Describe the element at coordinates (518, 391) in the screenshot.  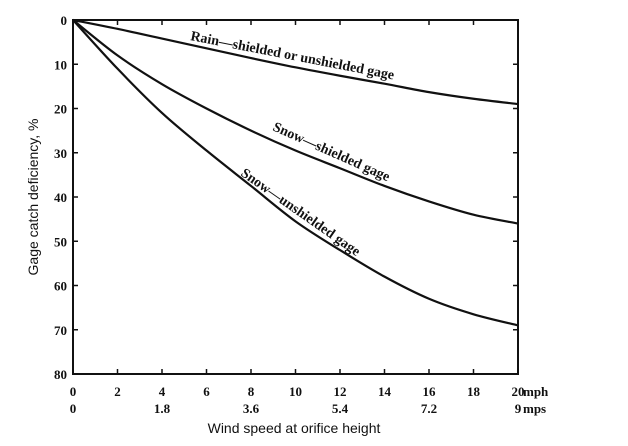
I see `x-tick-label: 20` at that location.